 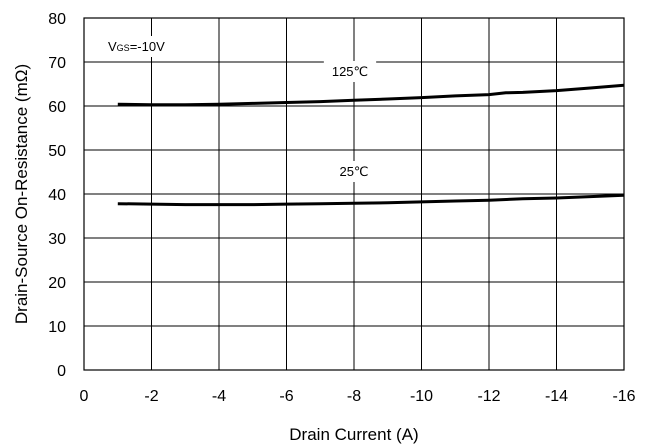 I want to click on condition-subscript: GS, so click(x=123, y=48).